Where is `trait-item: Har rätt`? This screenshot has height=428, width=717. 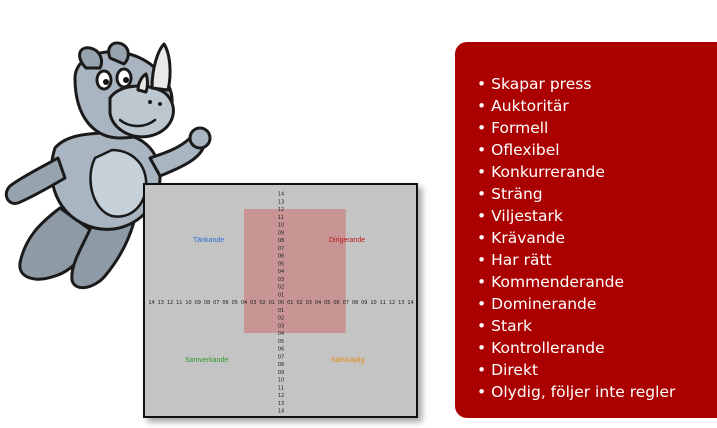 trait-item: Har rätt is located at coordinates (576, 260).